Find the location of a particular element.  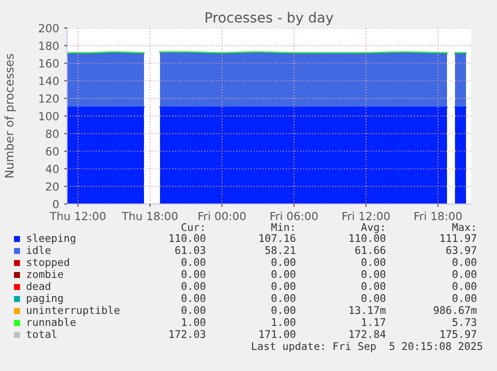

text: 172.84 is located at coordinates (368, 334).